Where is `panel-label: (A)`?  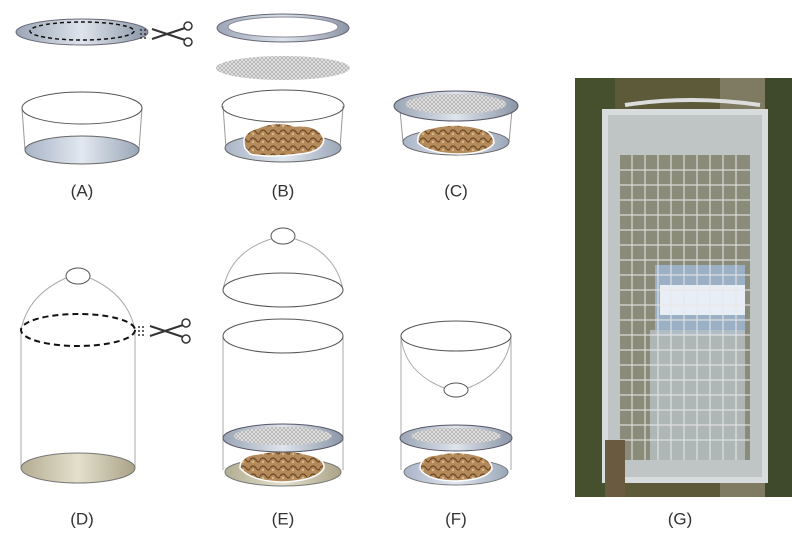
panel-label: (A) is located at coordinates (82, 190).